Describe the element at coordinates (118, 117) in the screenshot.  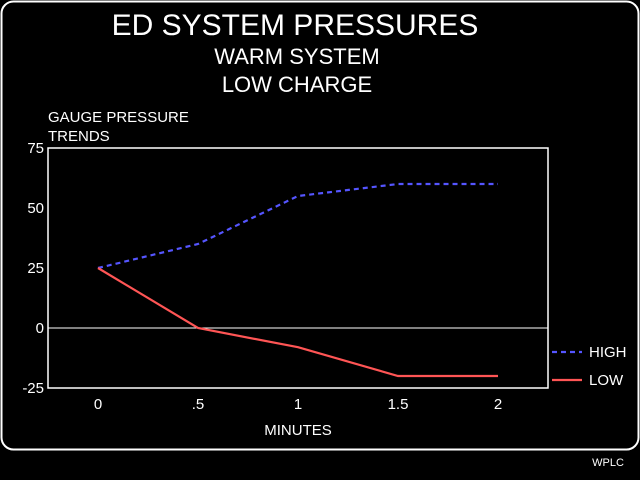
I see `y-axis-label-line-1: GAUGE PRESSURE` at that location.